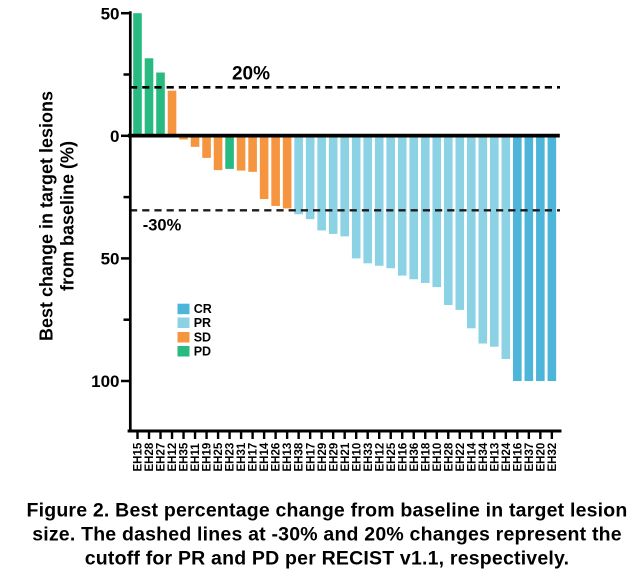 The image size is (631, 581). I want to click on svg-text: EH31, so click(242, 456).